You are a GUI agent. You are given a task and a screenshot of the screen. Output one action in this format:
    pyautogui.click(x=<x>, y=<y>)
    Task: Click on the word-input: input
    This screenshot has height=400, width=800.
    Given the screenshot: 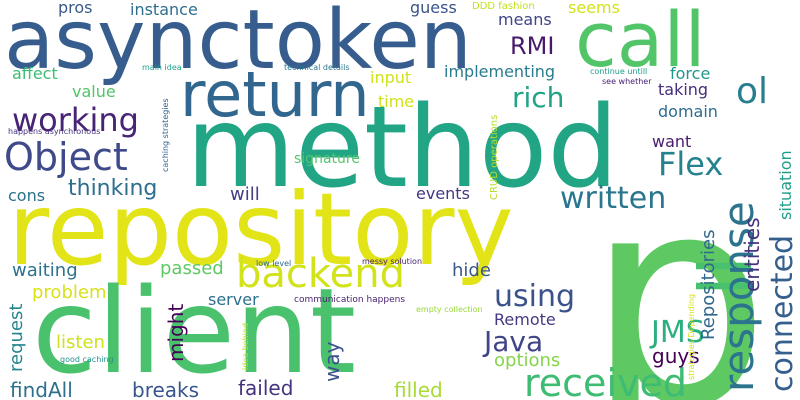 What is the action you would take?
    pyautogui.click(x=391, y=77)
    